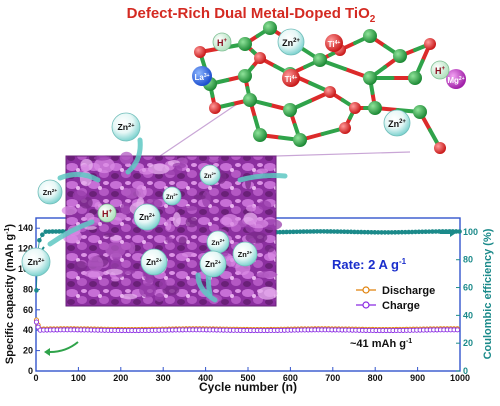 This screenshot has height=406, width=500. What do you see at coordinates (28, 351) in the screenshot?
I see `y-left-tick-label: 20` at bounding box center [28, 351].